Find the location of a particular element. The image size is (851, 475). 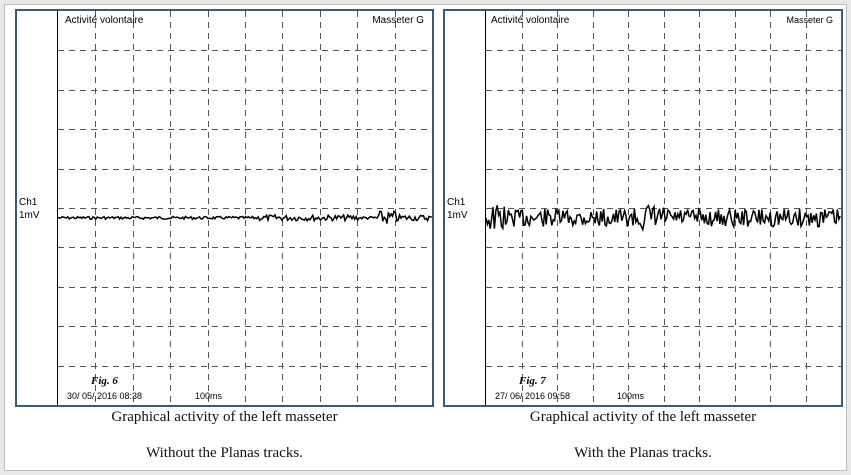

caption-left-line1: Graphical activity of the left masseter is located at coordinates (224, 417).